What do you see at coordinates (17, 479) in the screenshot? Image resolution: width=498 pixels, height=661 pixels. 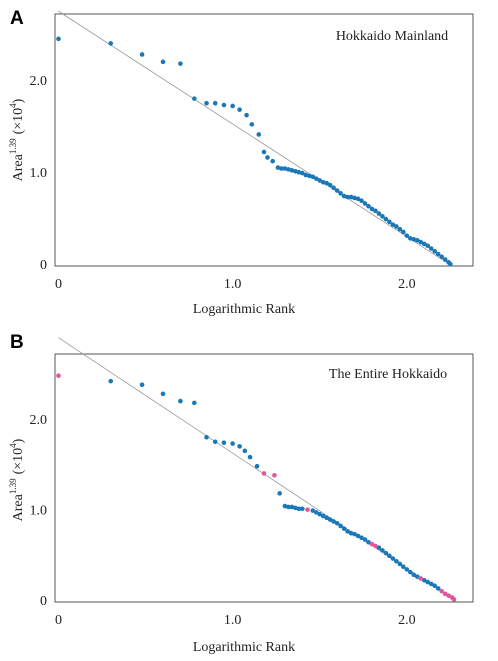 I see `y-axis-label: Area1.39 (×104)` at bounding box center [17, 479].